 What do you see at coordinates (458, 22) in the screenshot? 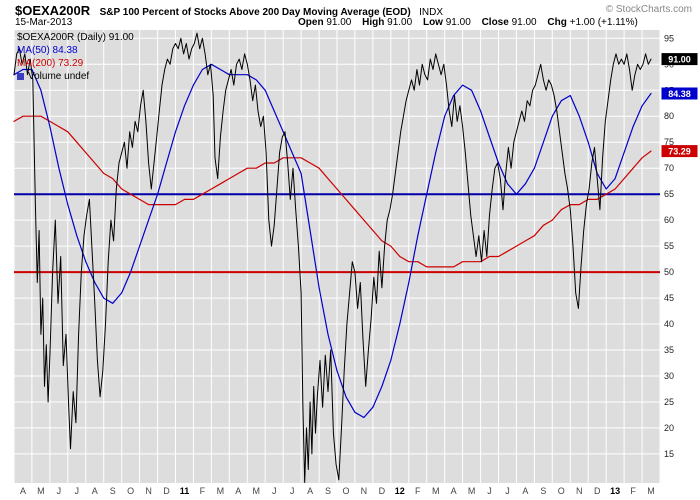
I see `low-value: 91.00` at bounding box center [458, 22].